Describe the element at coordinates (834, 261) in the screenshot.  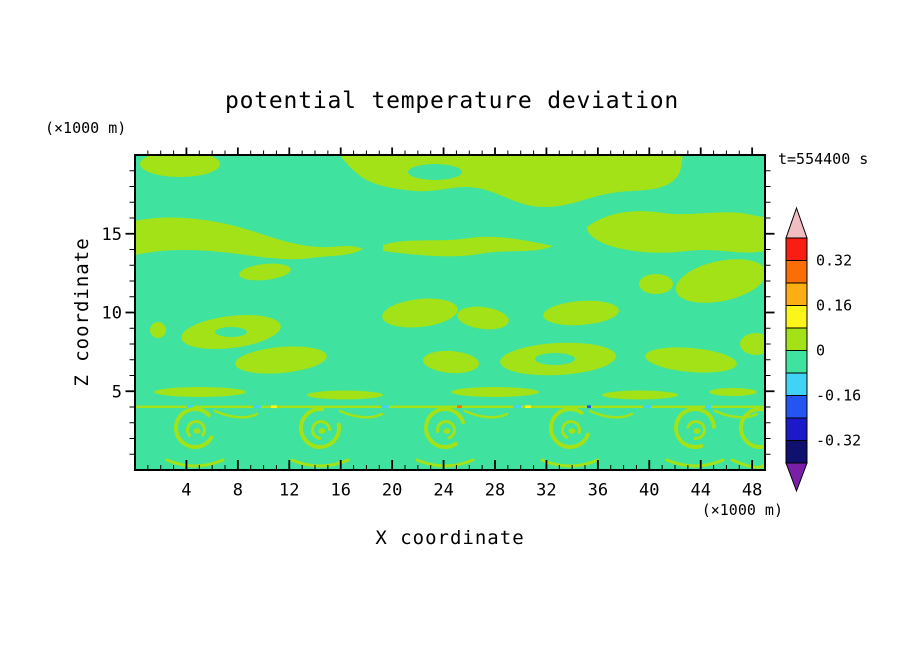
I see `colorbar-label: 0.32` at that location.